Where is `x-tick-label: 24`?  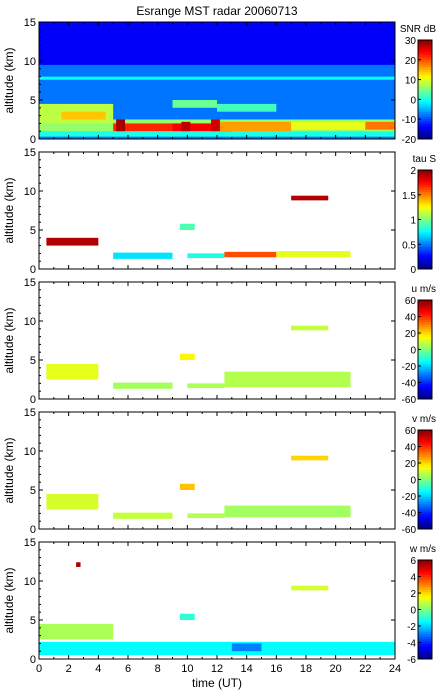
x-tick-label: 24 is located at coordinates (395, 669).